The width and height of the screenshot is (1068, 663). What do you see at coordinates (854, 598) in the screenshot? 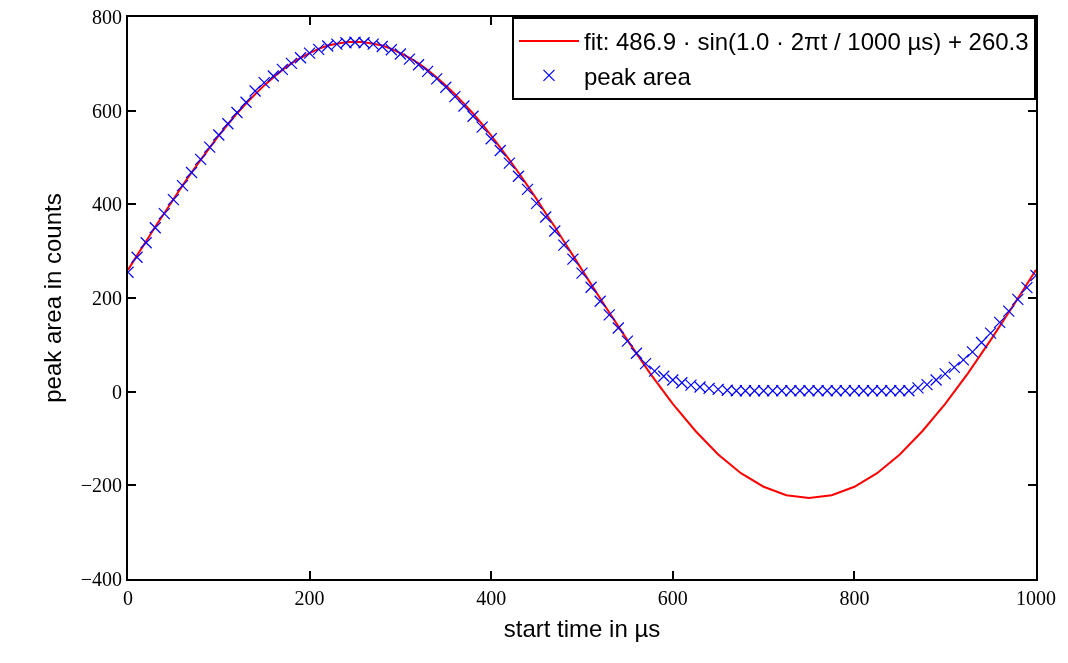
I see `x-tick-label: 800` at bounding box center [854, 598].